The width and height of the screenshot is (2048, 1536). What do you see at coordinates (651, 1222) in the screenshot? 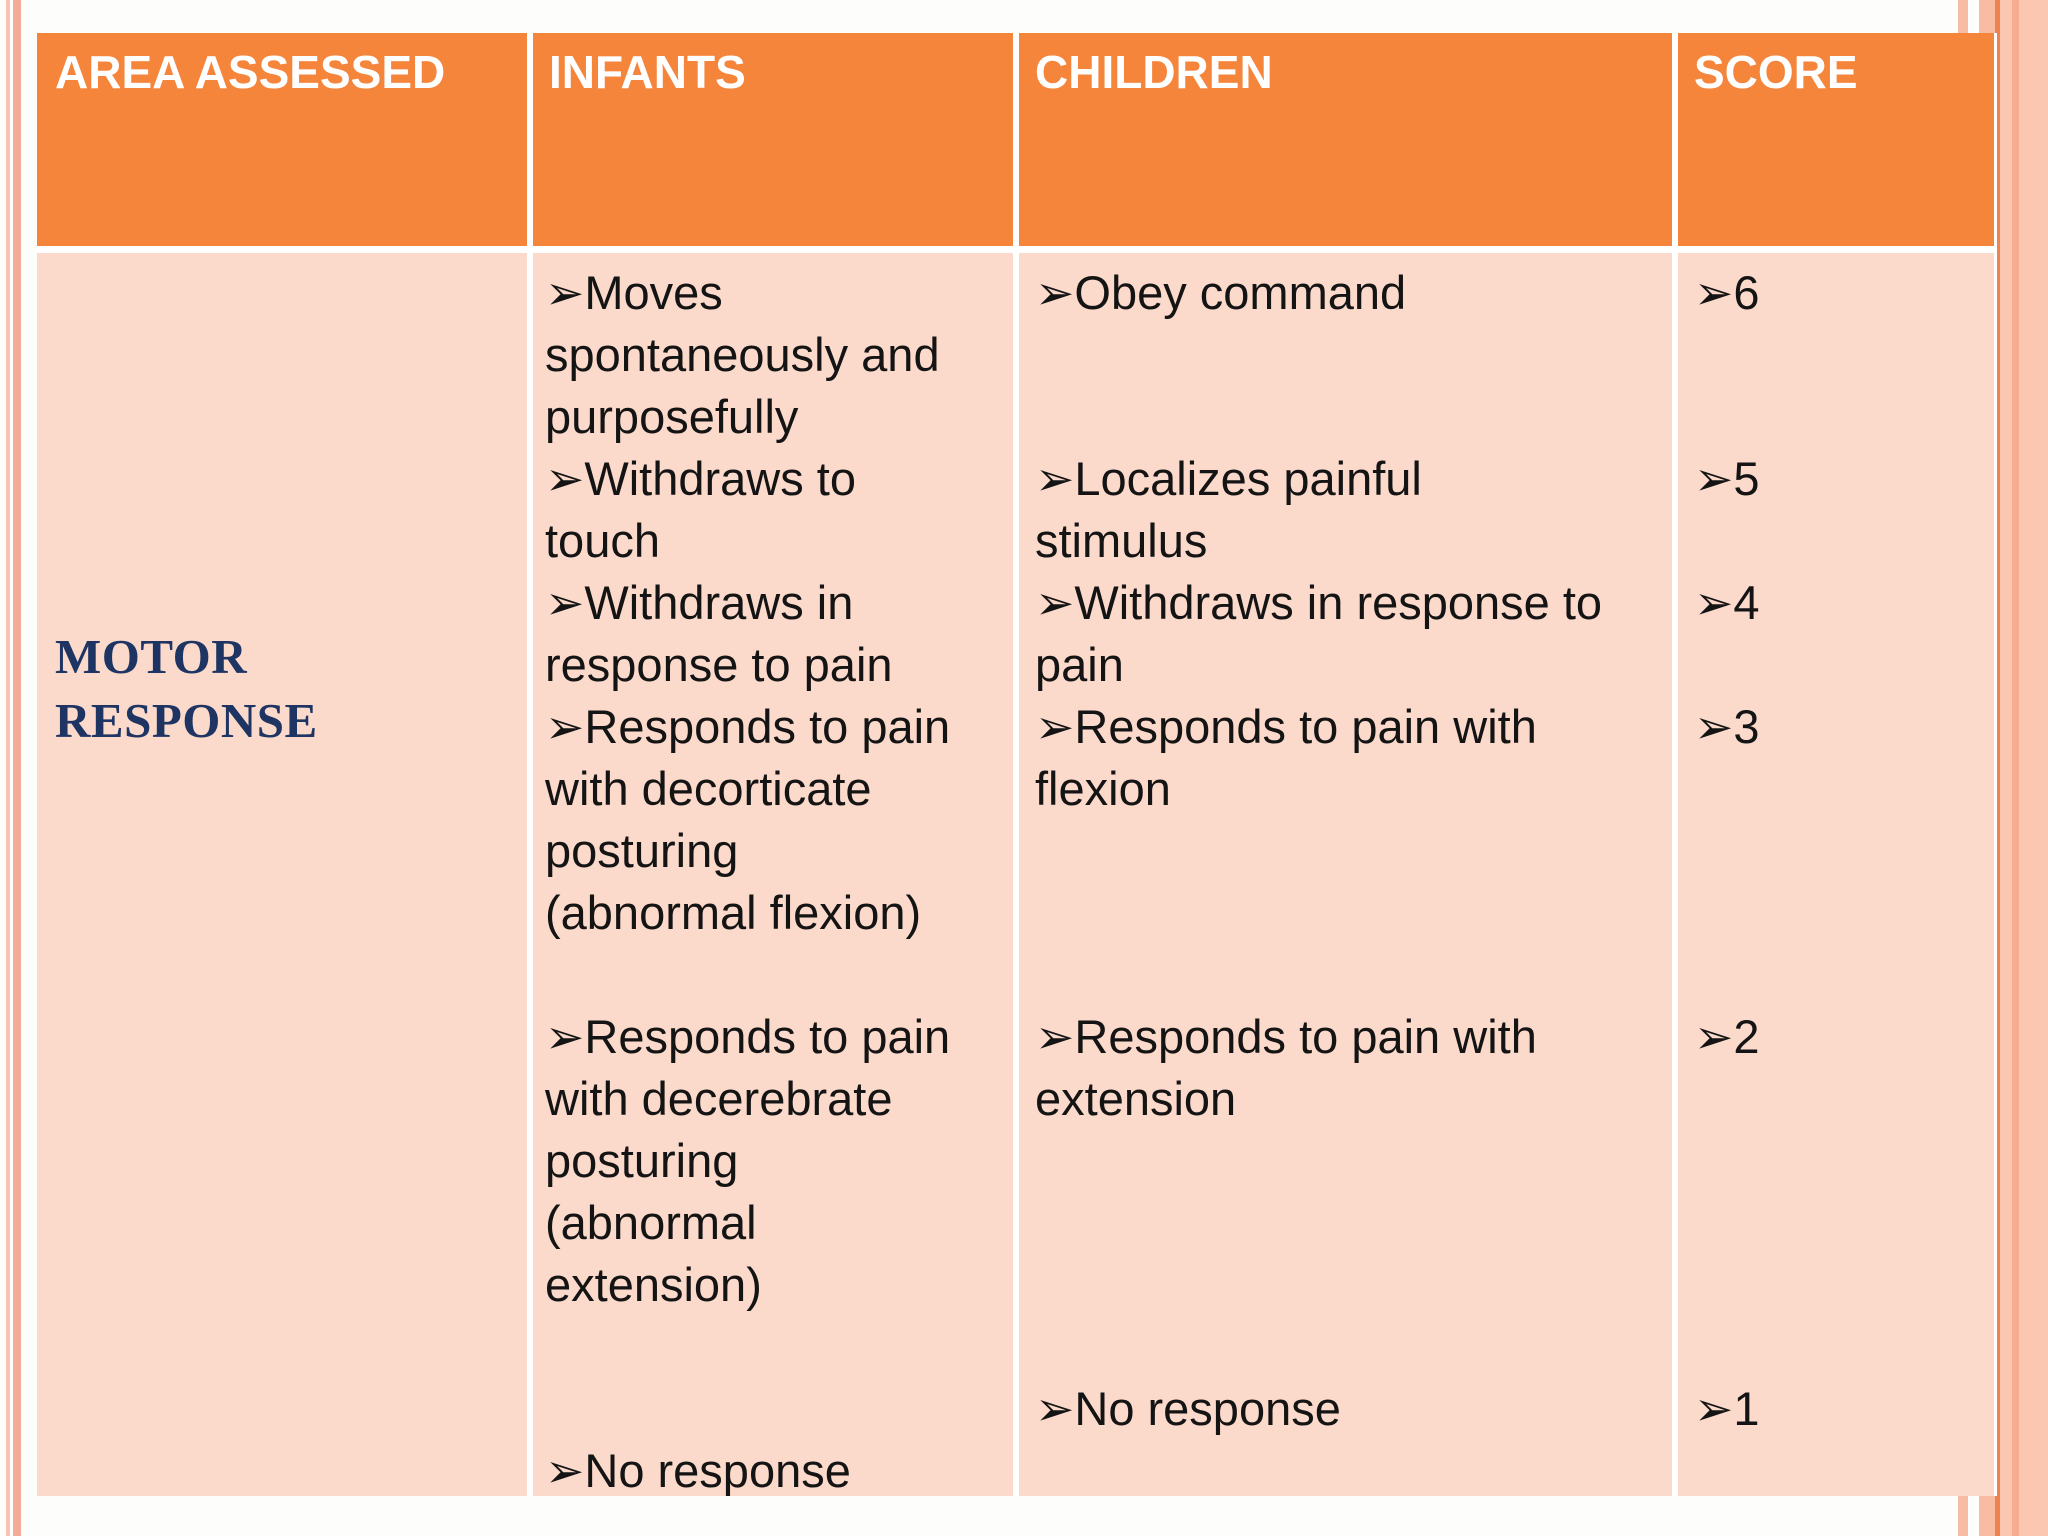
I see `cell-line: (abnormal` at bounding box center [651, 1222].